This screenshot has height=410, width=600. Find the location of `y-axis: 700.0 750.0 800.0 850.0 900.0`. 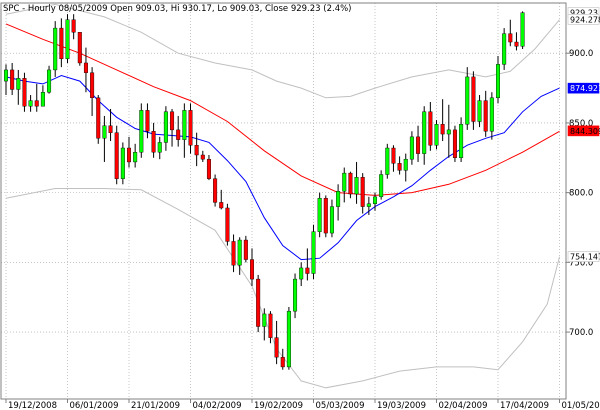

y-axis: 700.0 750.0 800.0 850.0 900.0 is located at coordinates (579, 193).